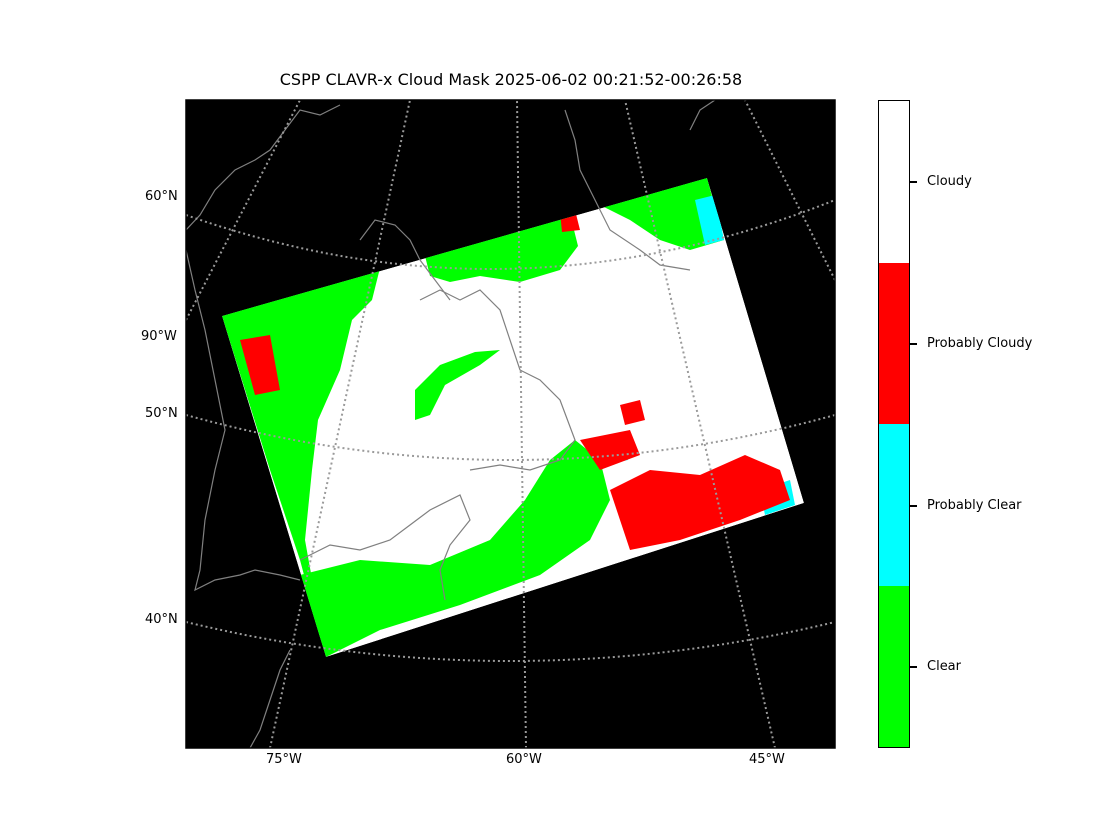 This screenshot has height=840, width=1120. What do you see at coordinates (980, 343) in the screenshot?
I see `colorbar-label-probably-cloudy: Probably Cloudy` at bounding box center [980, 343].